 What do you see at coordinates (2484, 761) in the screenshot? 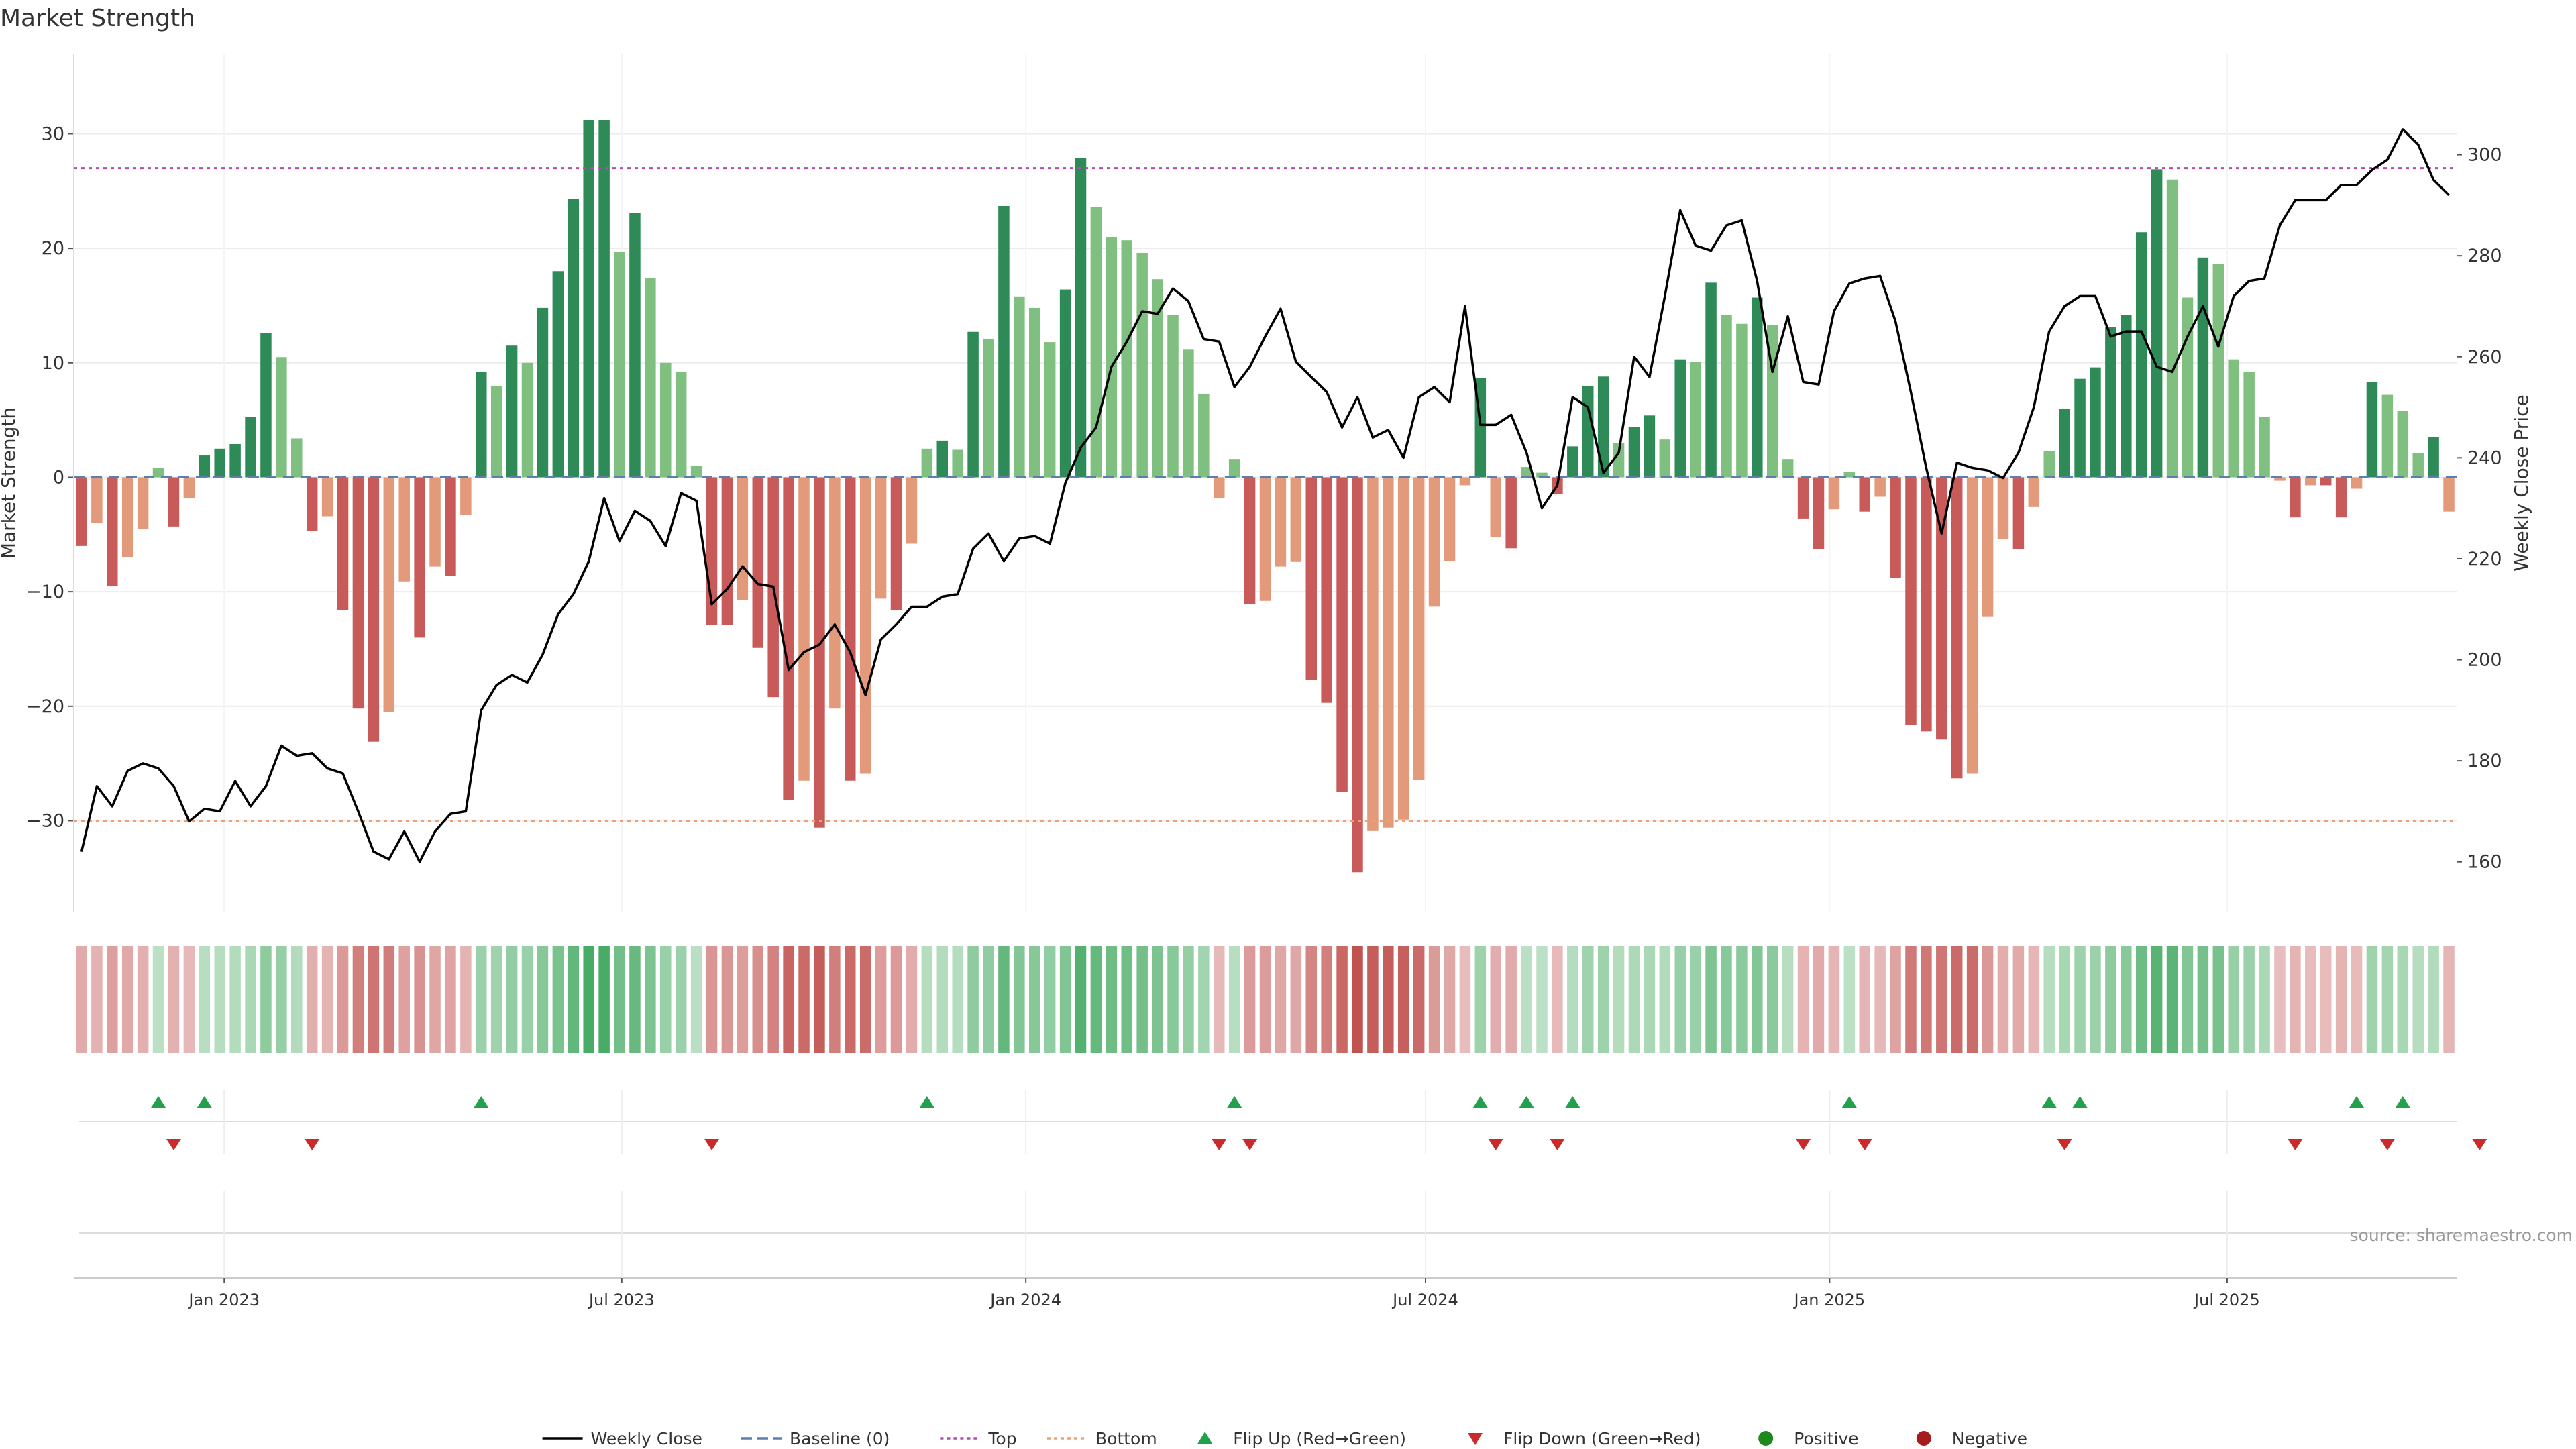
I see `y2-tick-label: 180` at bounding box center [2484, 761].